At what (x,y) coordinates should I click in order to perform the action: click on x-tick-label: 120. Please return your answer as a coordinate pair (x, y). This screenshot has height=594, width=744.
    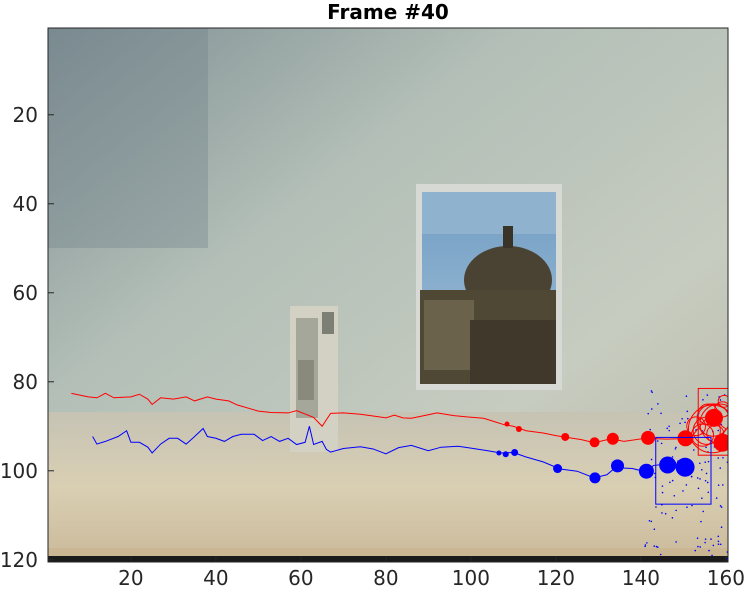
    Looking at the image, I should click on (556, 578).